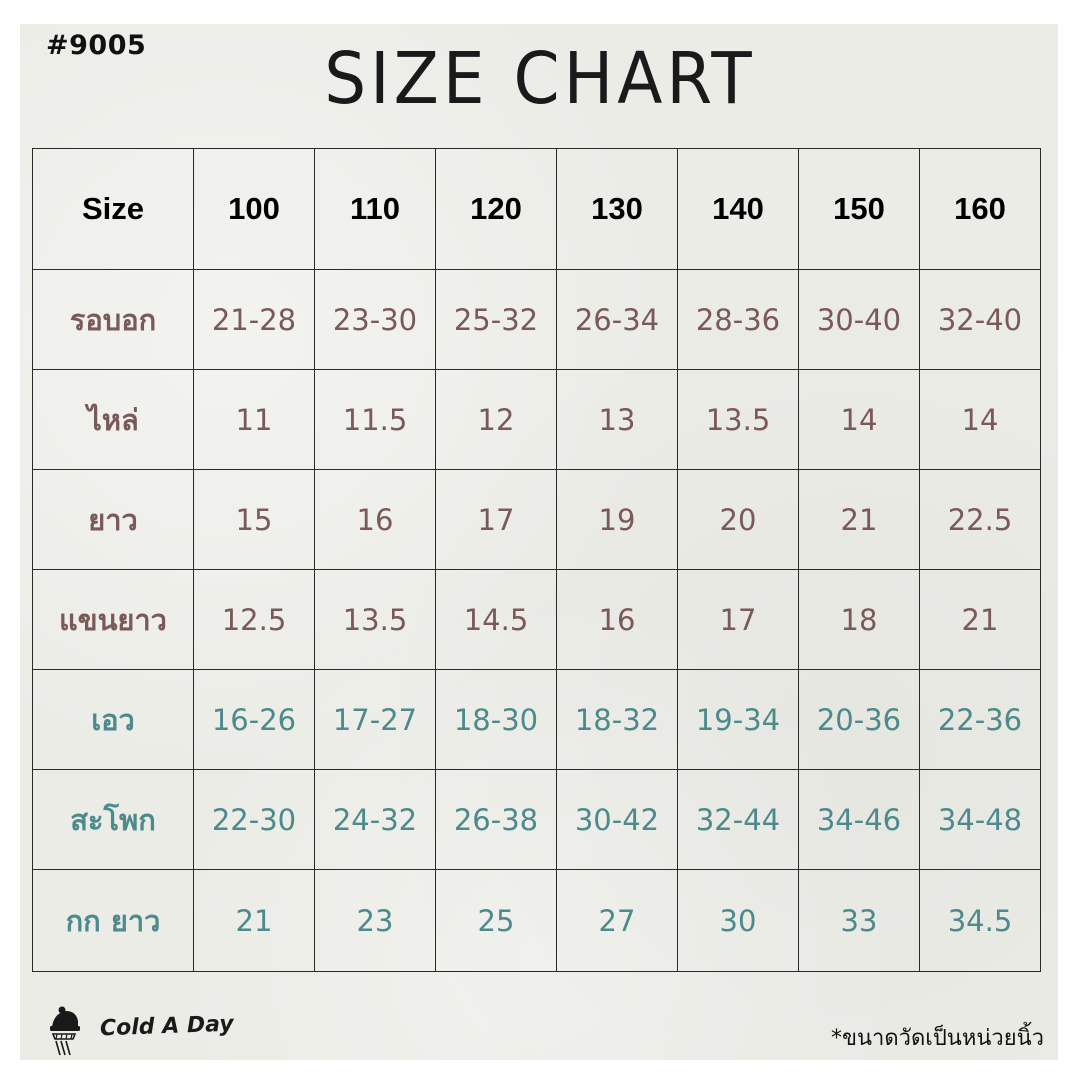 The image size is (1080, 1080). I want to click on table-cell: 15, so click(254, 519).